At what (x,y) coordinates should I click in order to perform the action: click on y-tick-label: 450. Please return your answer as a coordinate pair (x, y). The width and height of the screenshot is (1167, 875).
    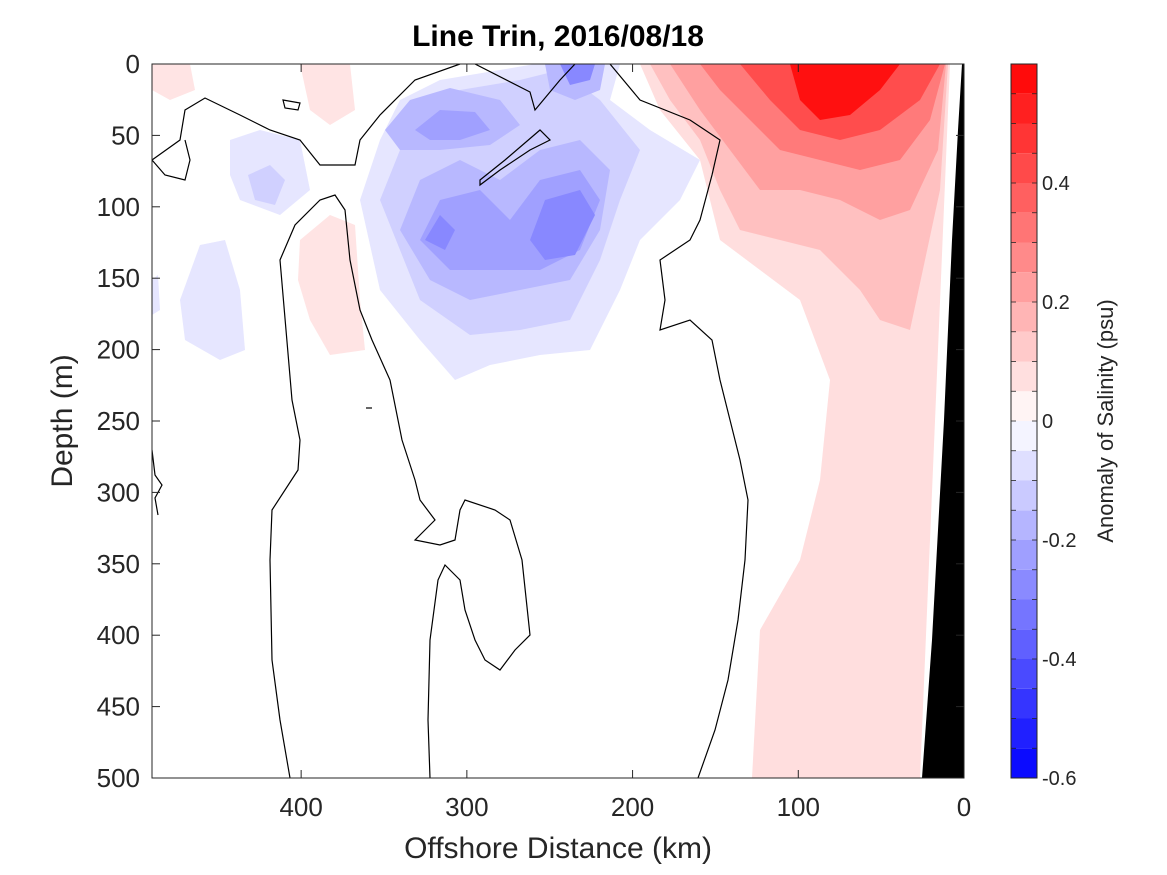
    Looking at the image, I should click on (118, 707).